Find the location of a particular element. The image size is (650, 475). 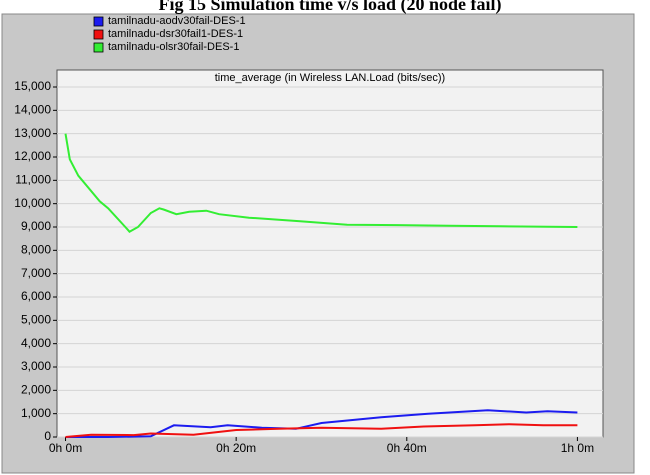

x-tick-label: 0h 20m is located at coordinates (236, 448).